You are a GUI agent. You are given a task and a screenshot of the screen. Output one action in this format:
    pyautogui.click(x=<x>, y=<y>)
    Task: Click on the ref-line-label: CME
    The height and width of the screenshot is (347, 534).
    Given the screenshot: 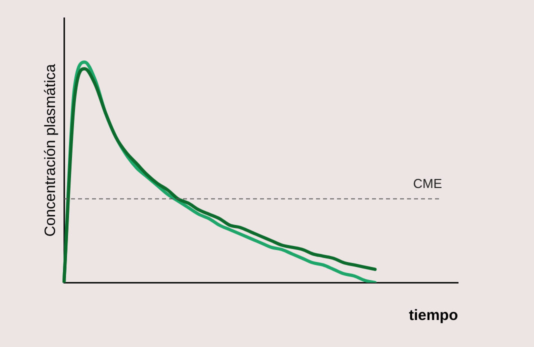 What is the action you would take?
    pyautogui.click(x=427, y=183)
    